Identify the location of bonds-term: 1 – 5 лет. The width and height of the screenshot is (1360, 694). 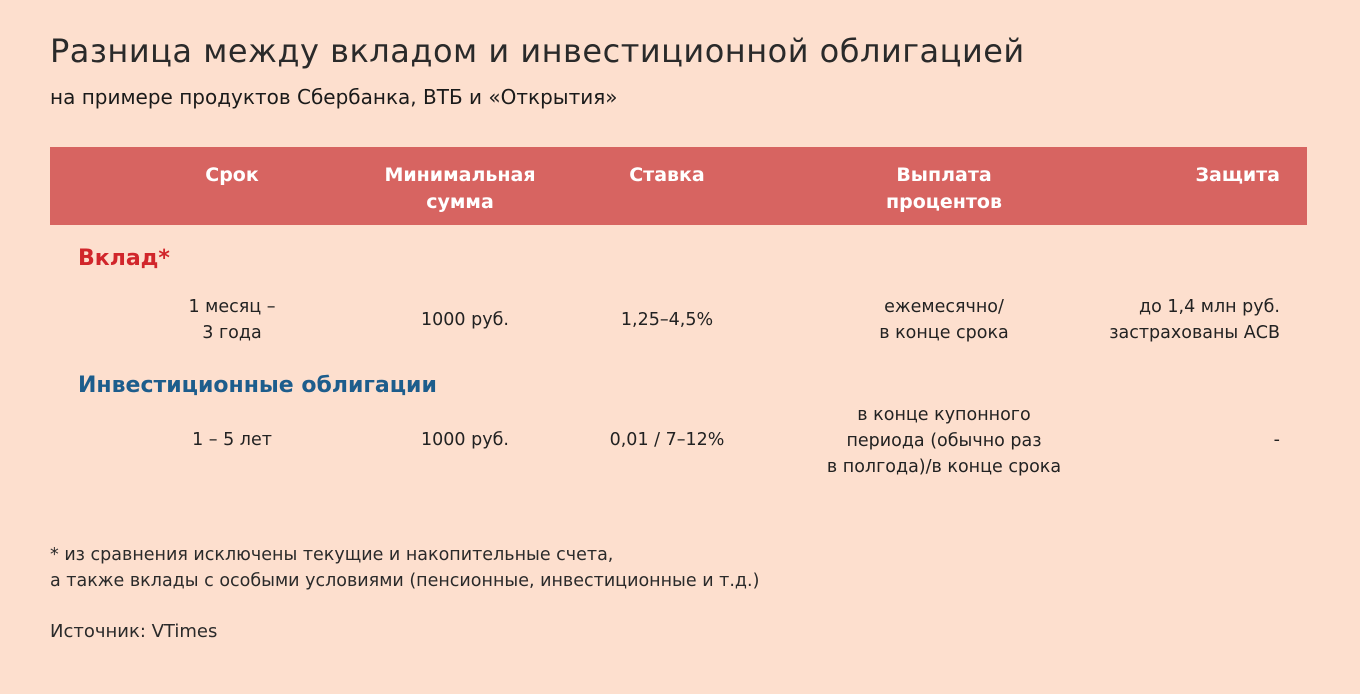
(232, 440).